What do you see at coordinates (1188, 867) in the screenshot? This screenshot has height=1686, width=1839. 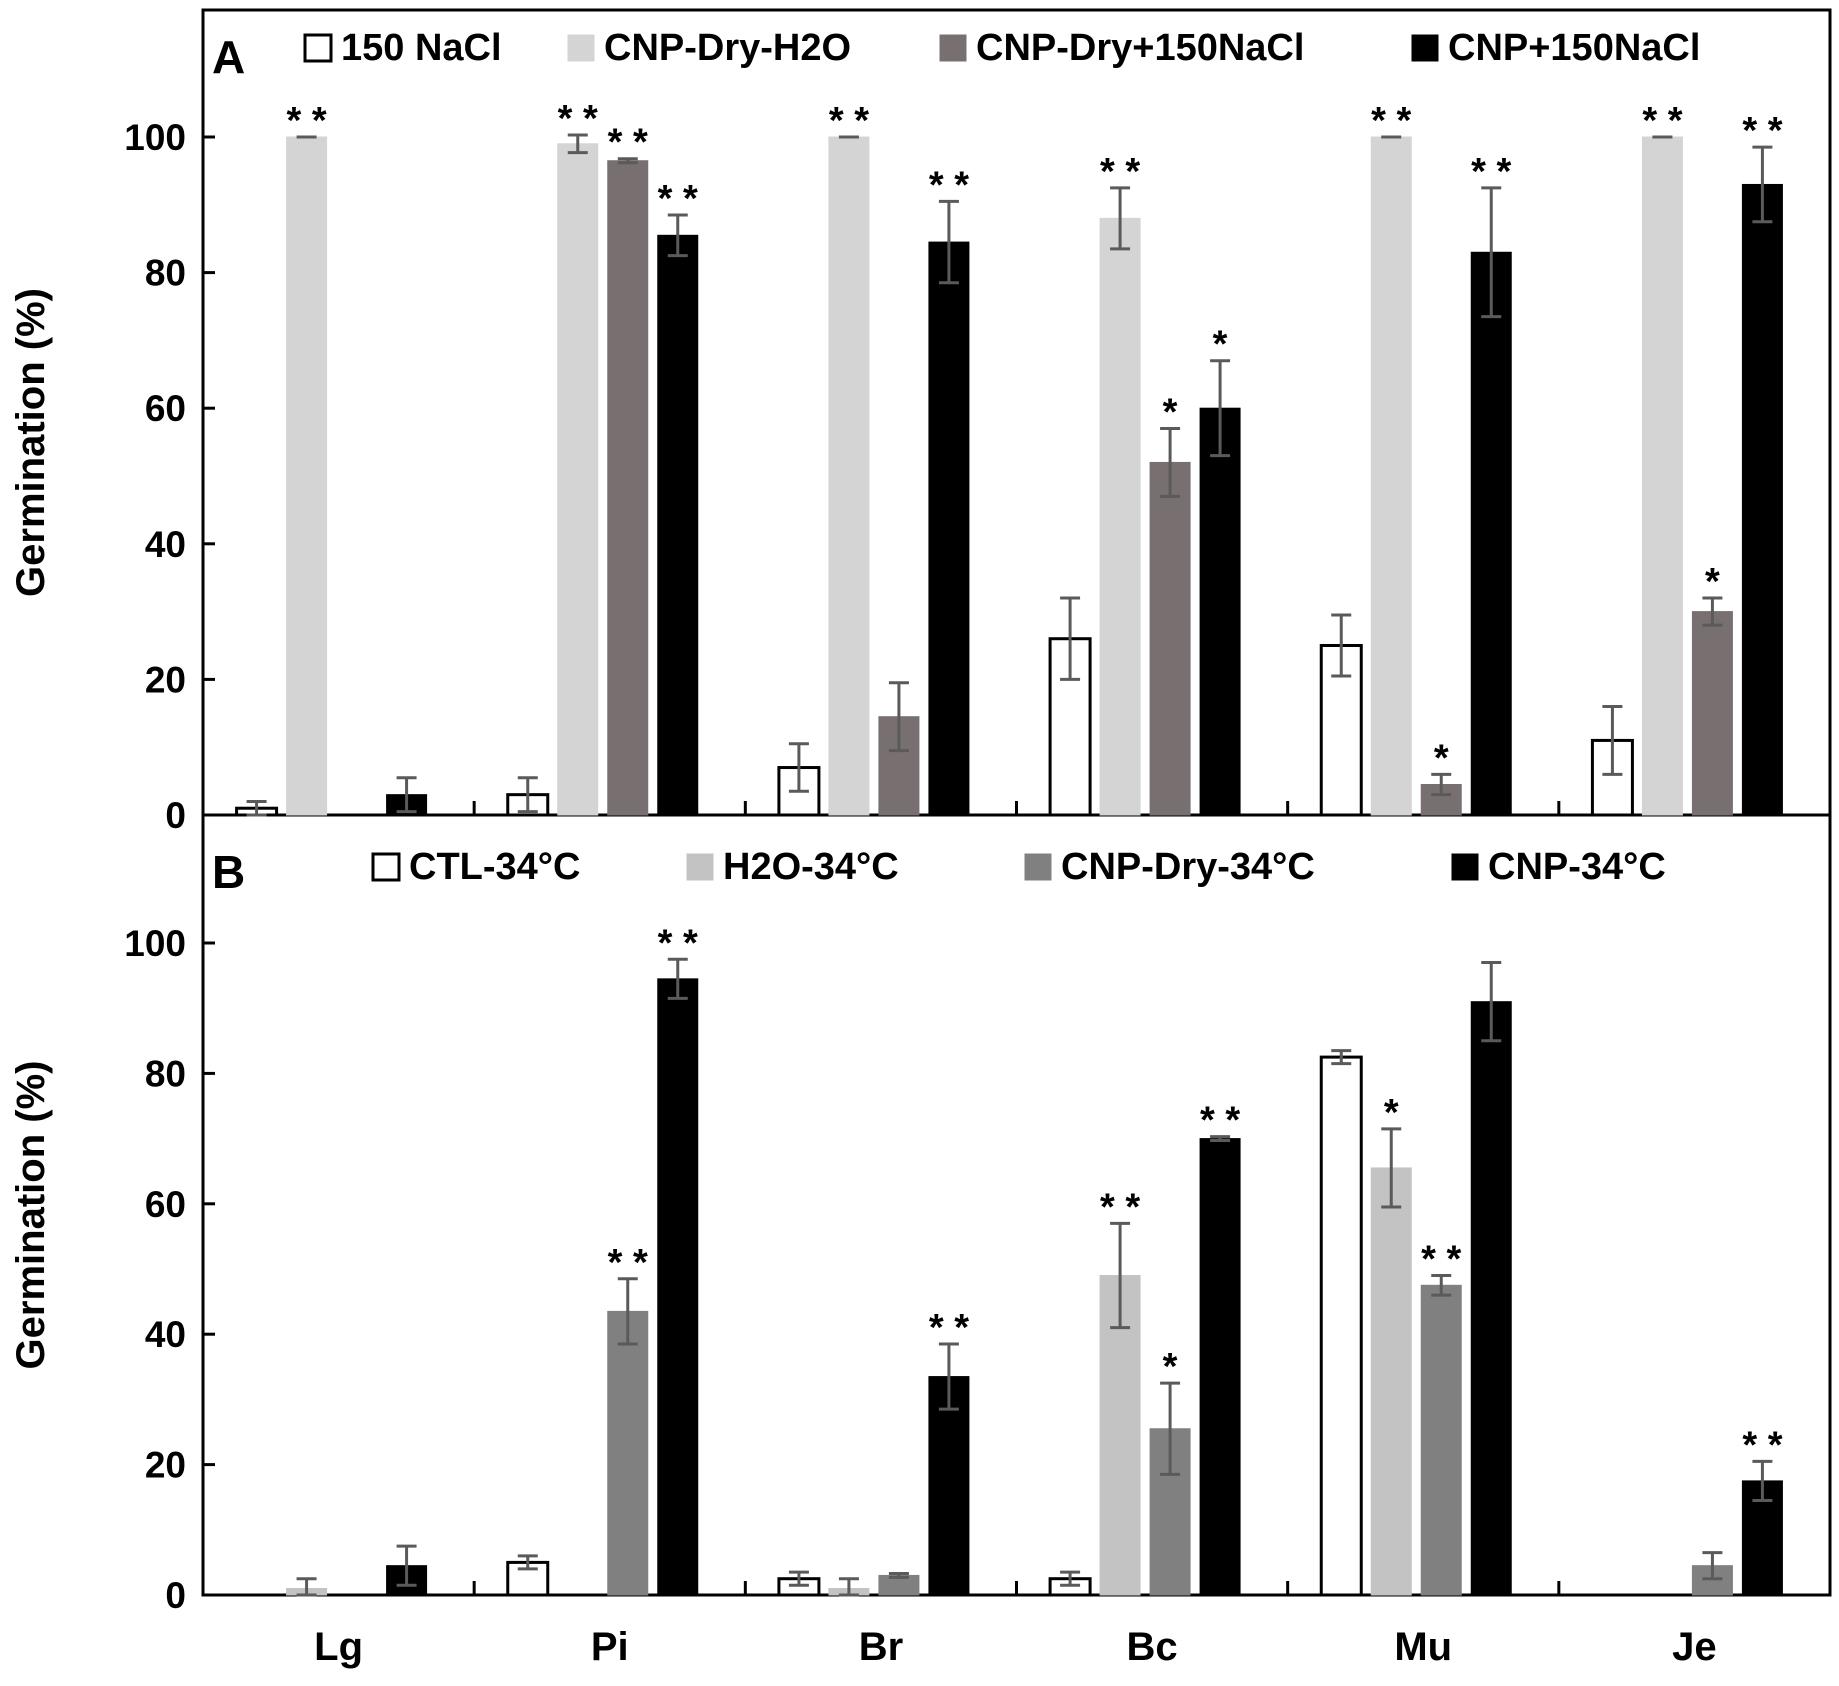 I see `legend-label: CNP-Dry-34°C` at bounding box center [1188, 867].